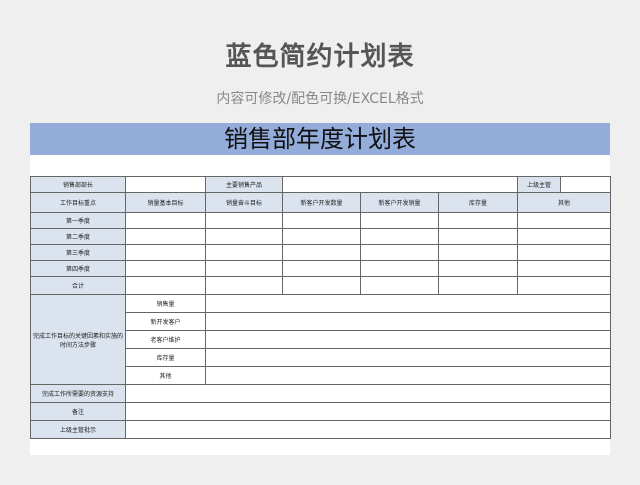  Describe the element at coordinates (320, 99) in the screenshot. I see `page-subtitle: 内容可修改/配色可换/EXCEL格式` at that location.